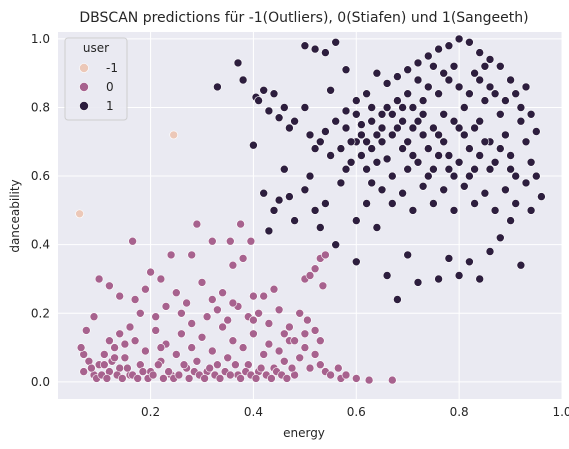 The height and width of the screenshot is (449, 569). I want to click on y-tick-label: 0.2, so click(40, 313).